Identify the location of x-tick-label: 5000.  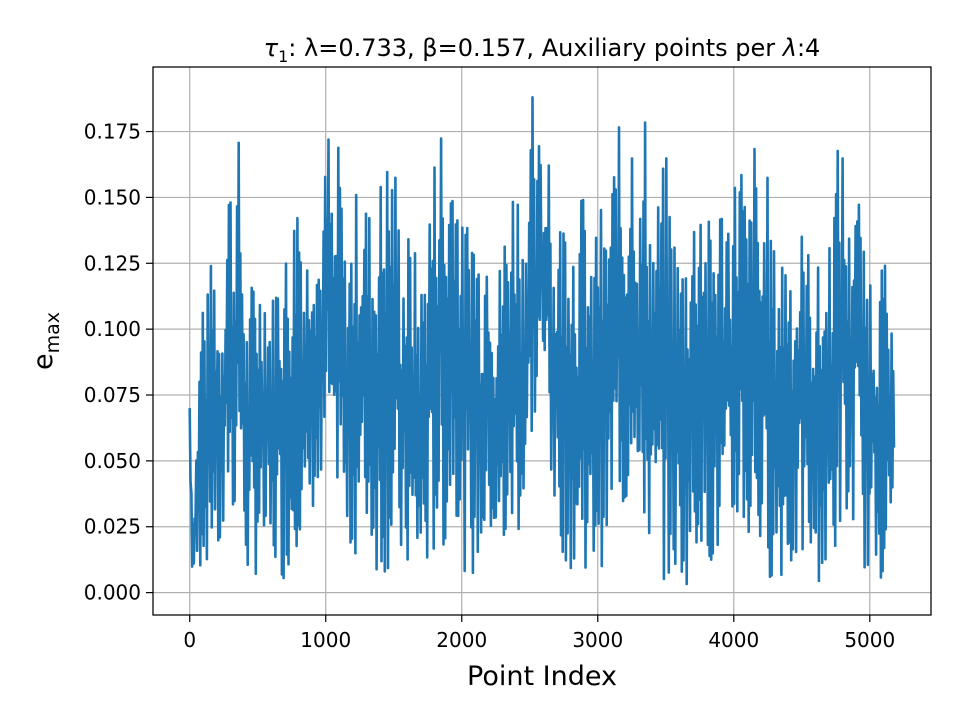
(869, 640).